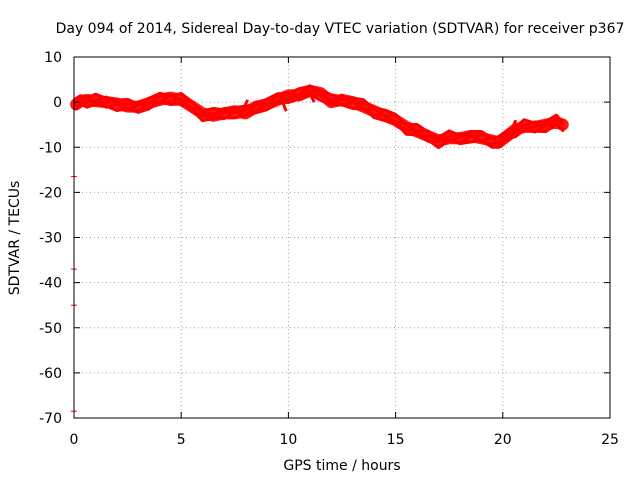 This screenshot has height=480, width=640. Describe the element at coordinates (50, 329) in the screenshot. I see `y-tick-label: -50` at that location.